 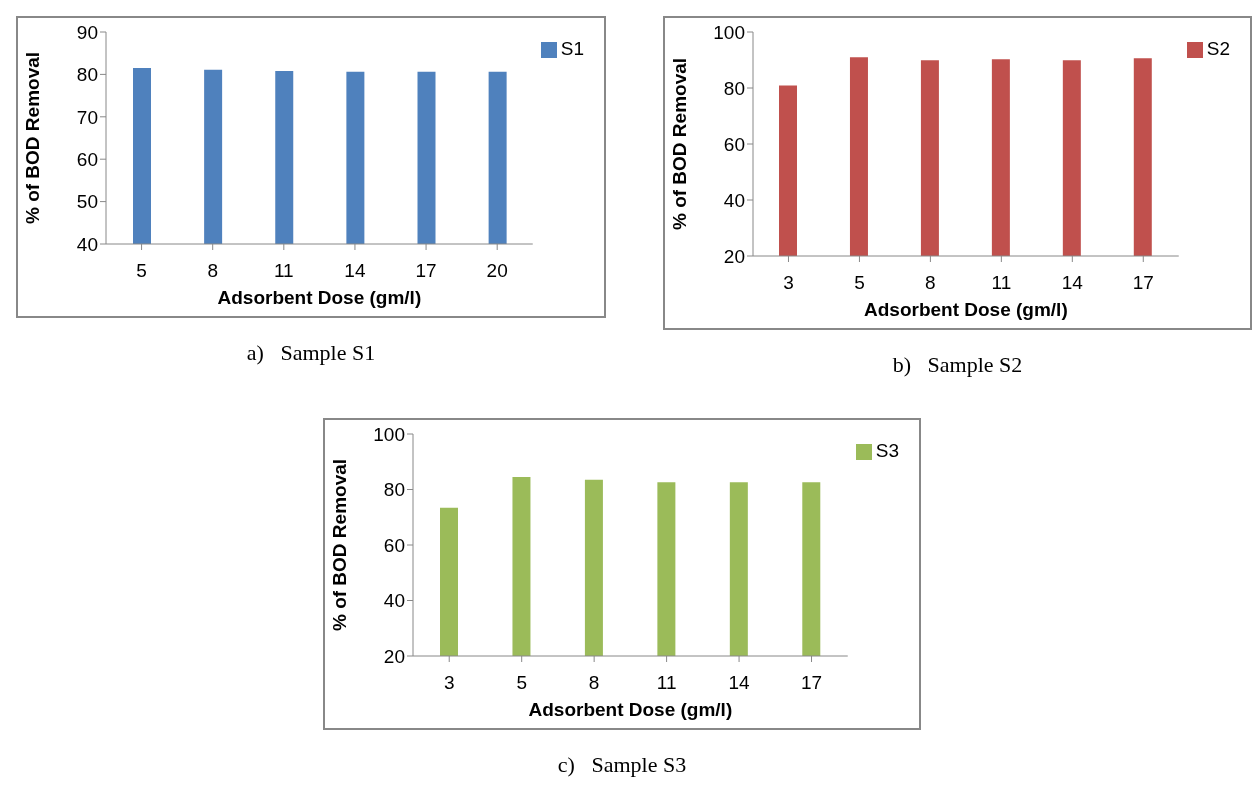 I want to click on x-tick-label: 20, so click(x=497, y=271).